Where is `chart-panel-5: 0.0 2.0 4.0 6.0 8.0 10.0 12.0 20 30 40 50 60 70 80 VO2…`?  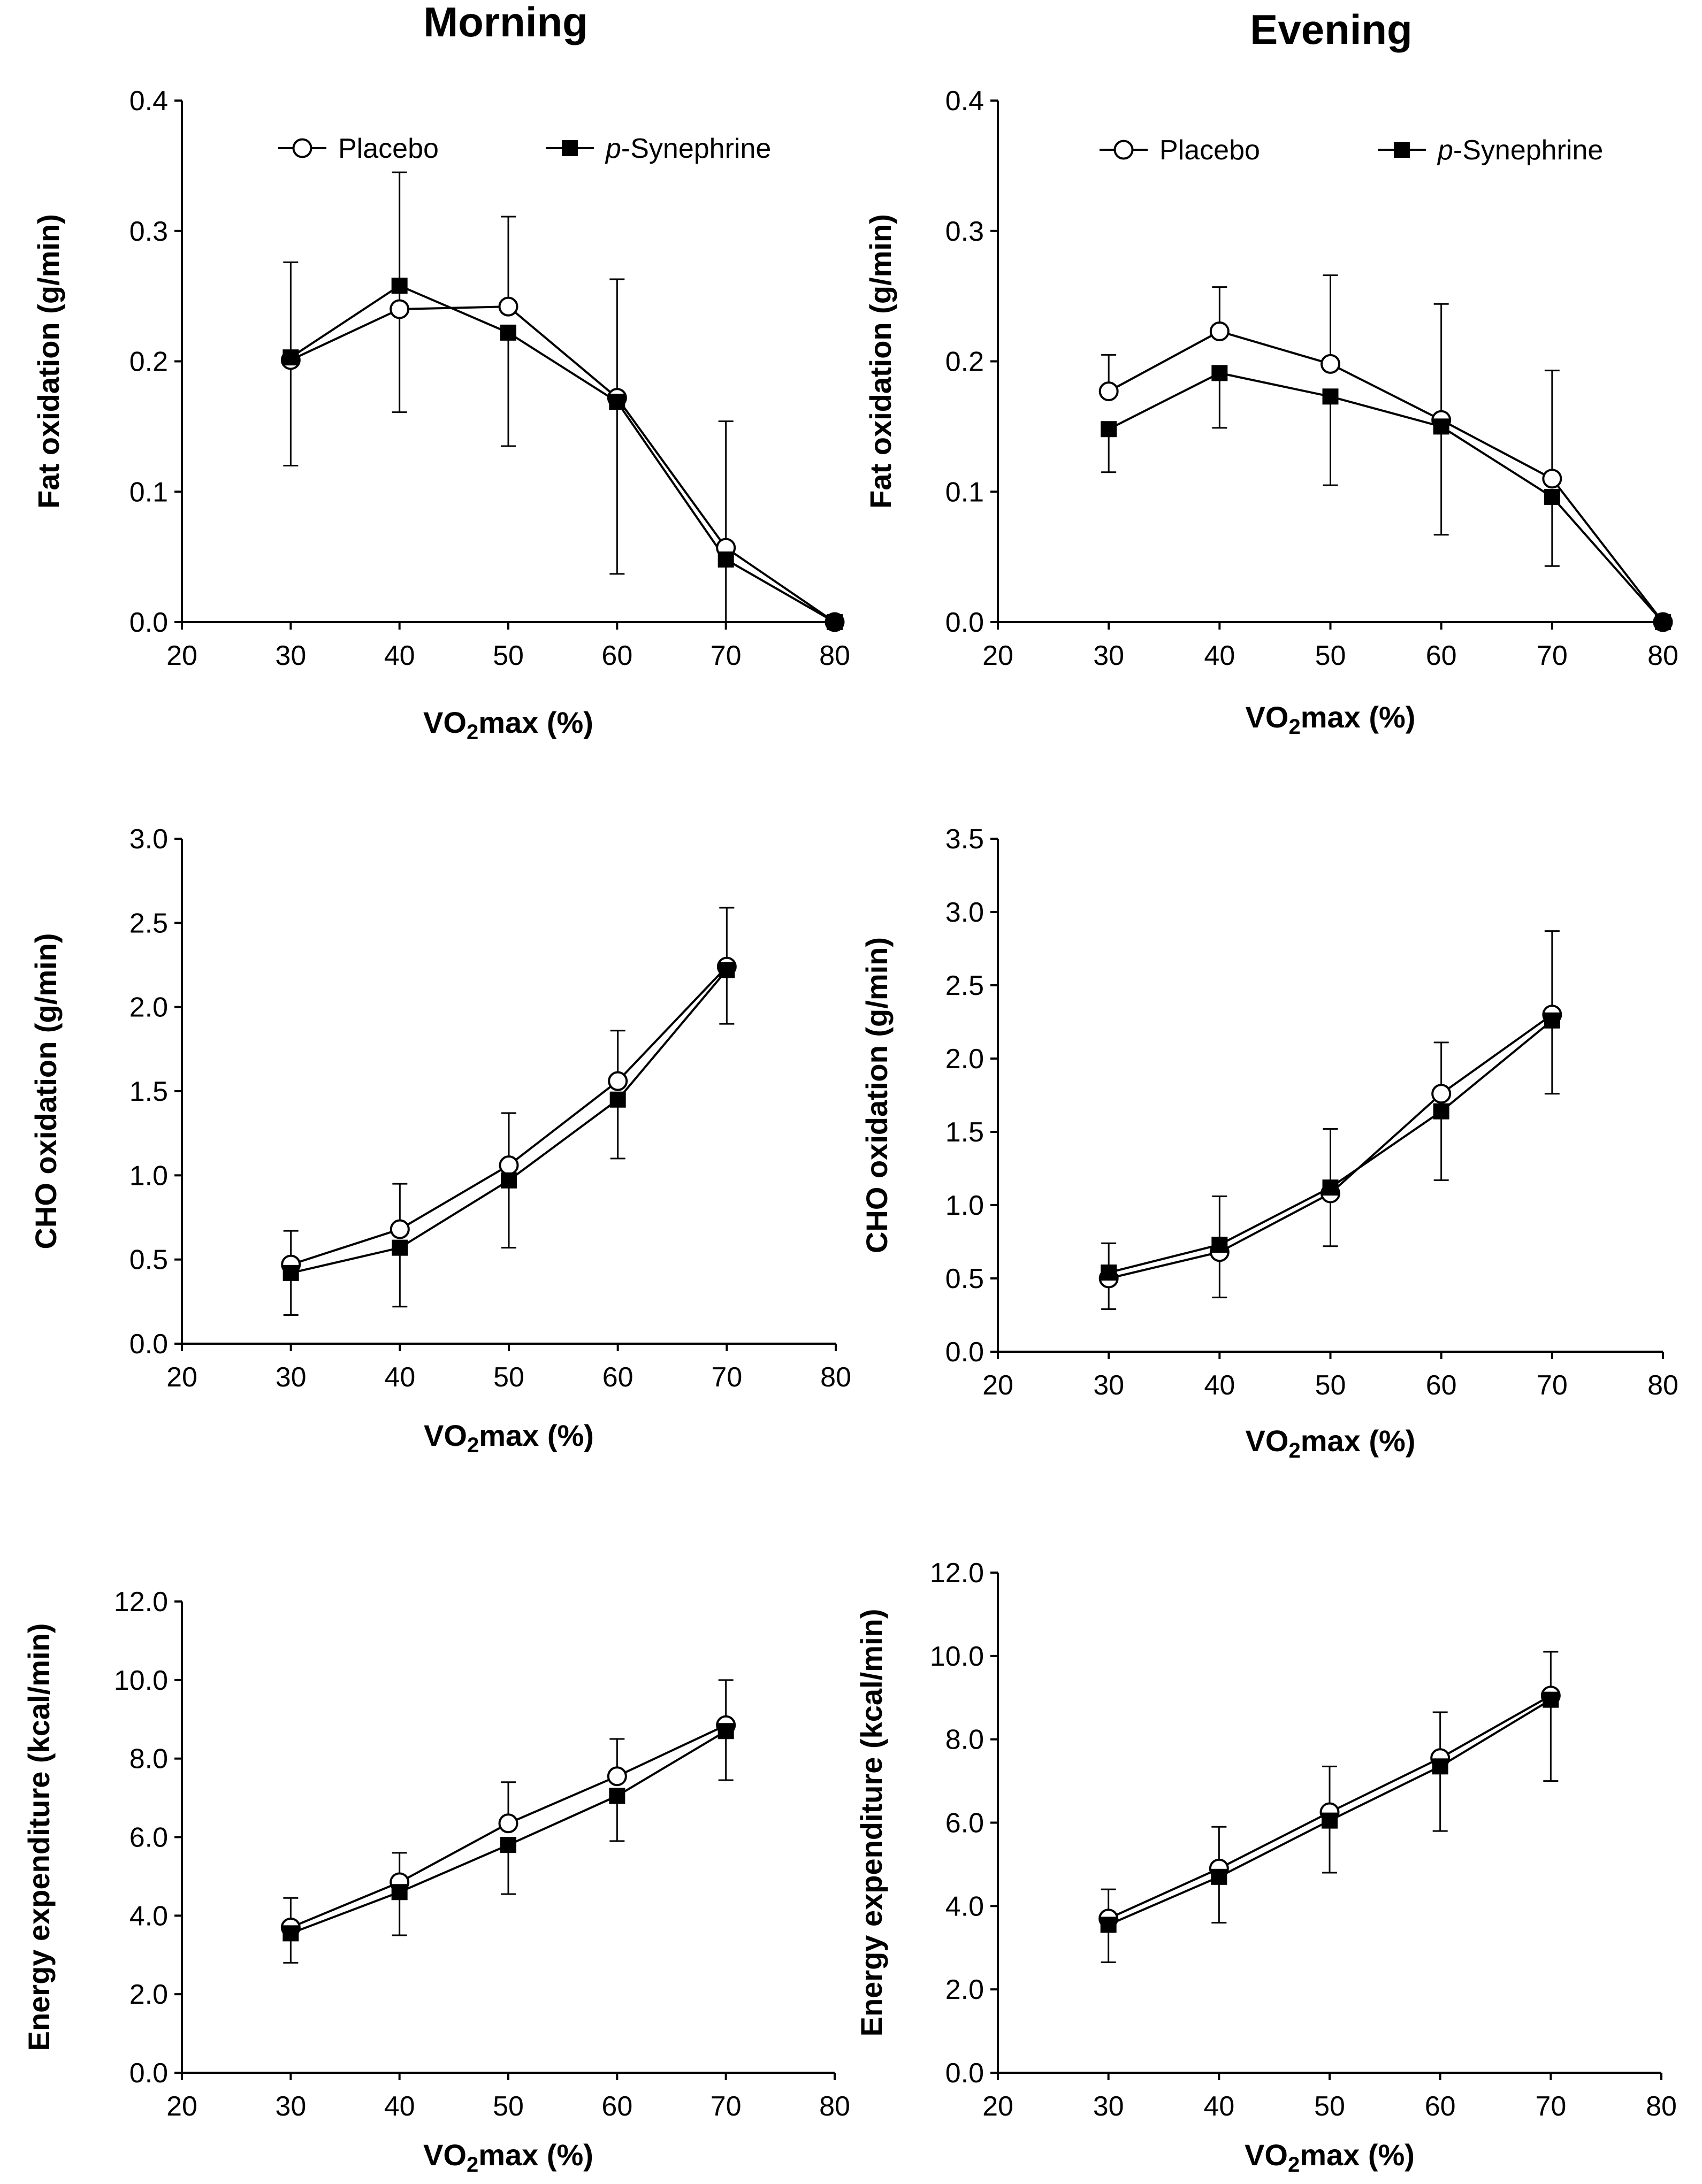
chart-panel-5: 0.0 2.0 4.0 6.0 8.0 10.0 12.0 20 30 40 50 60 70 80 VO2… is located at coordinates (436, 1882).